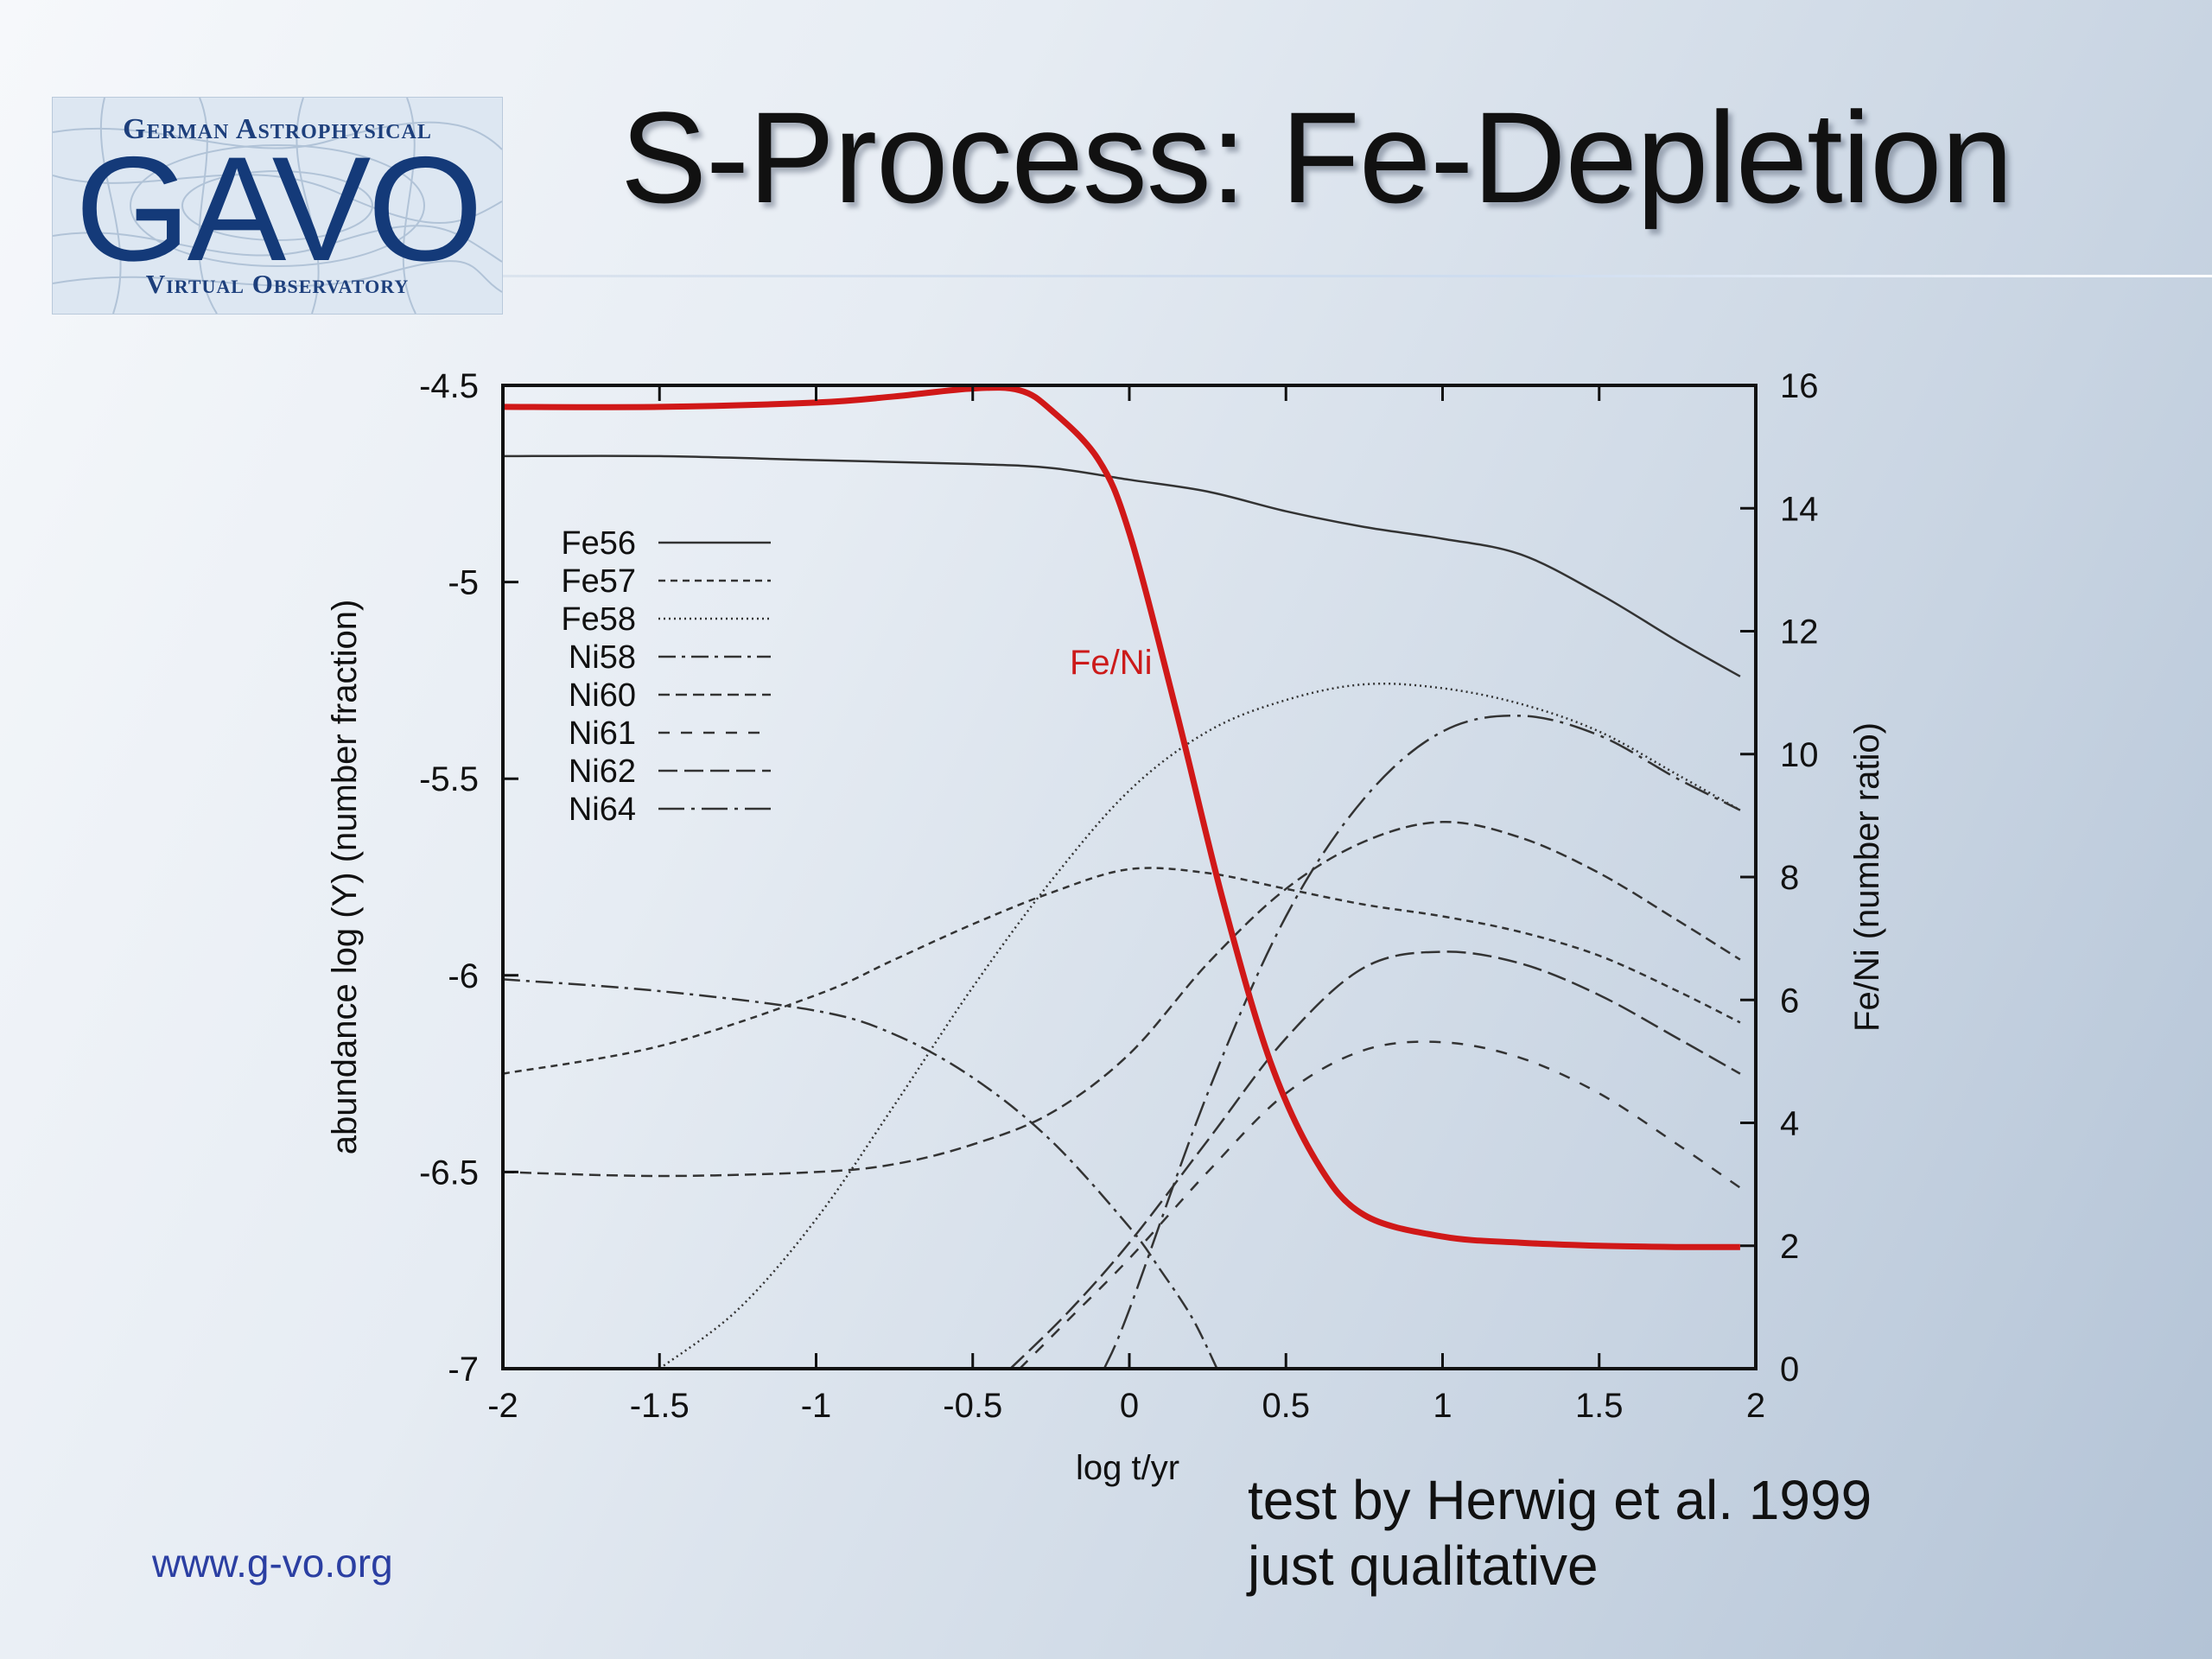 This screenshot has width=2212, height=1659. I want to click on series-line-ni62, so click(1375, 1160).